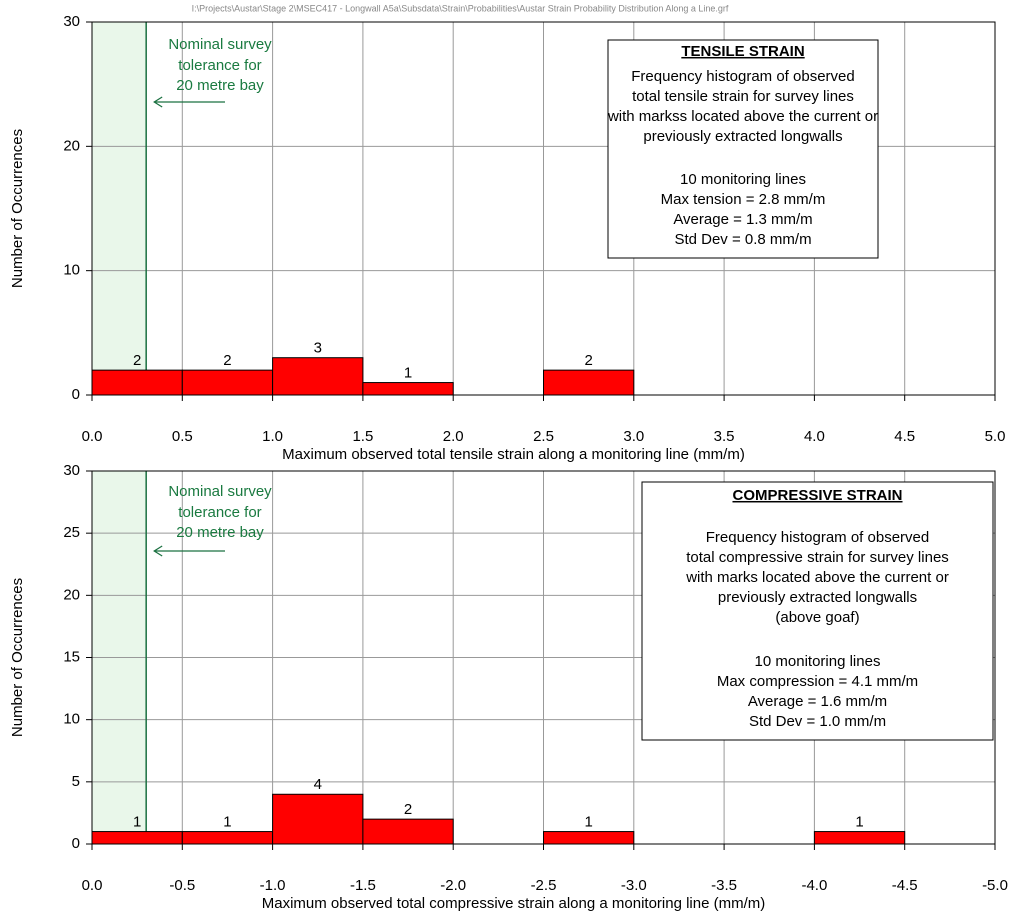 This screenshot has height=917, width=1013. What do you see at coordinates (742, 219) in the screenshot?
I see `info-stat: Average = 1.3 mm/m` at bounding box center [742, 219].